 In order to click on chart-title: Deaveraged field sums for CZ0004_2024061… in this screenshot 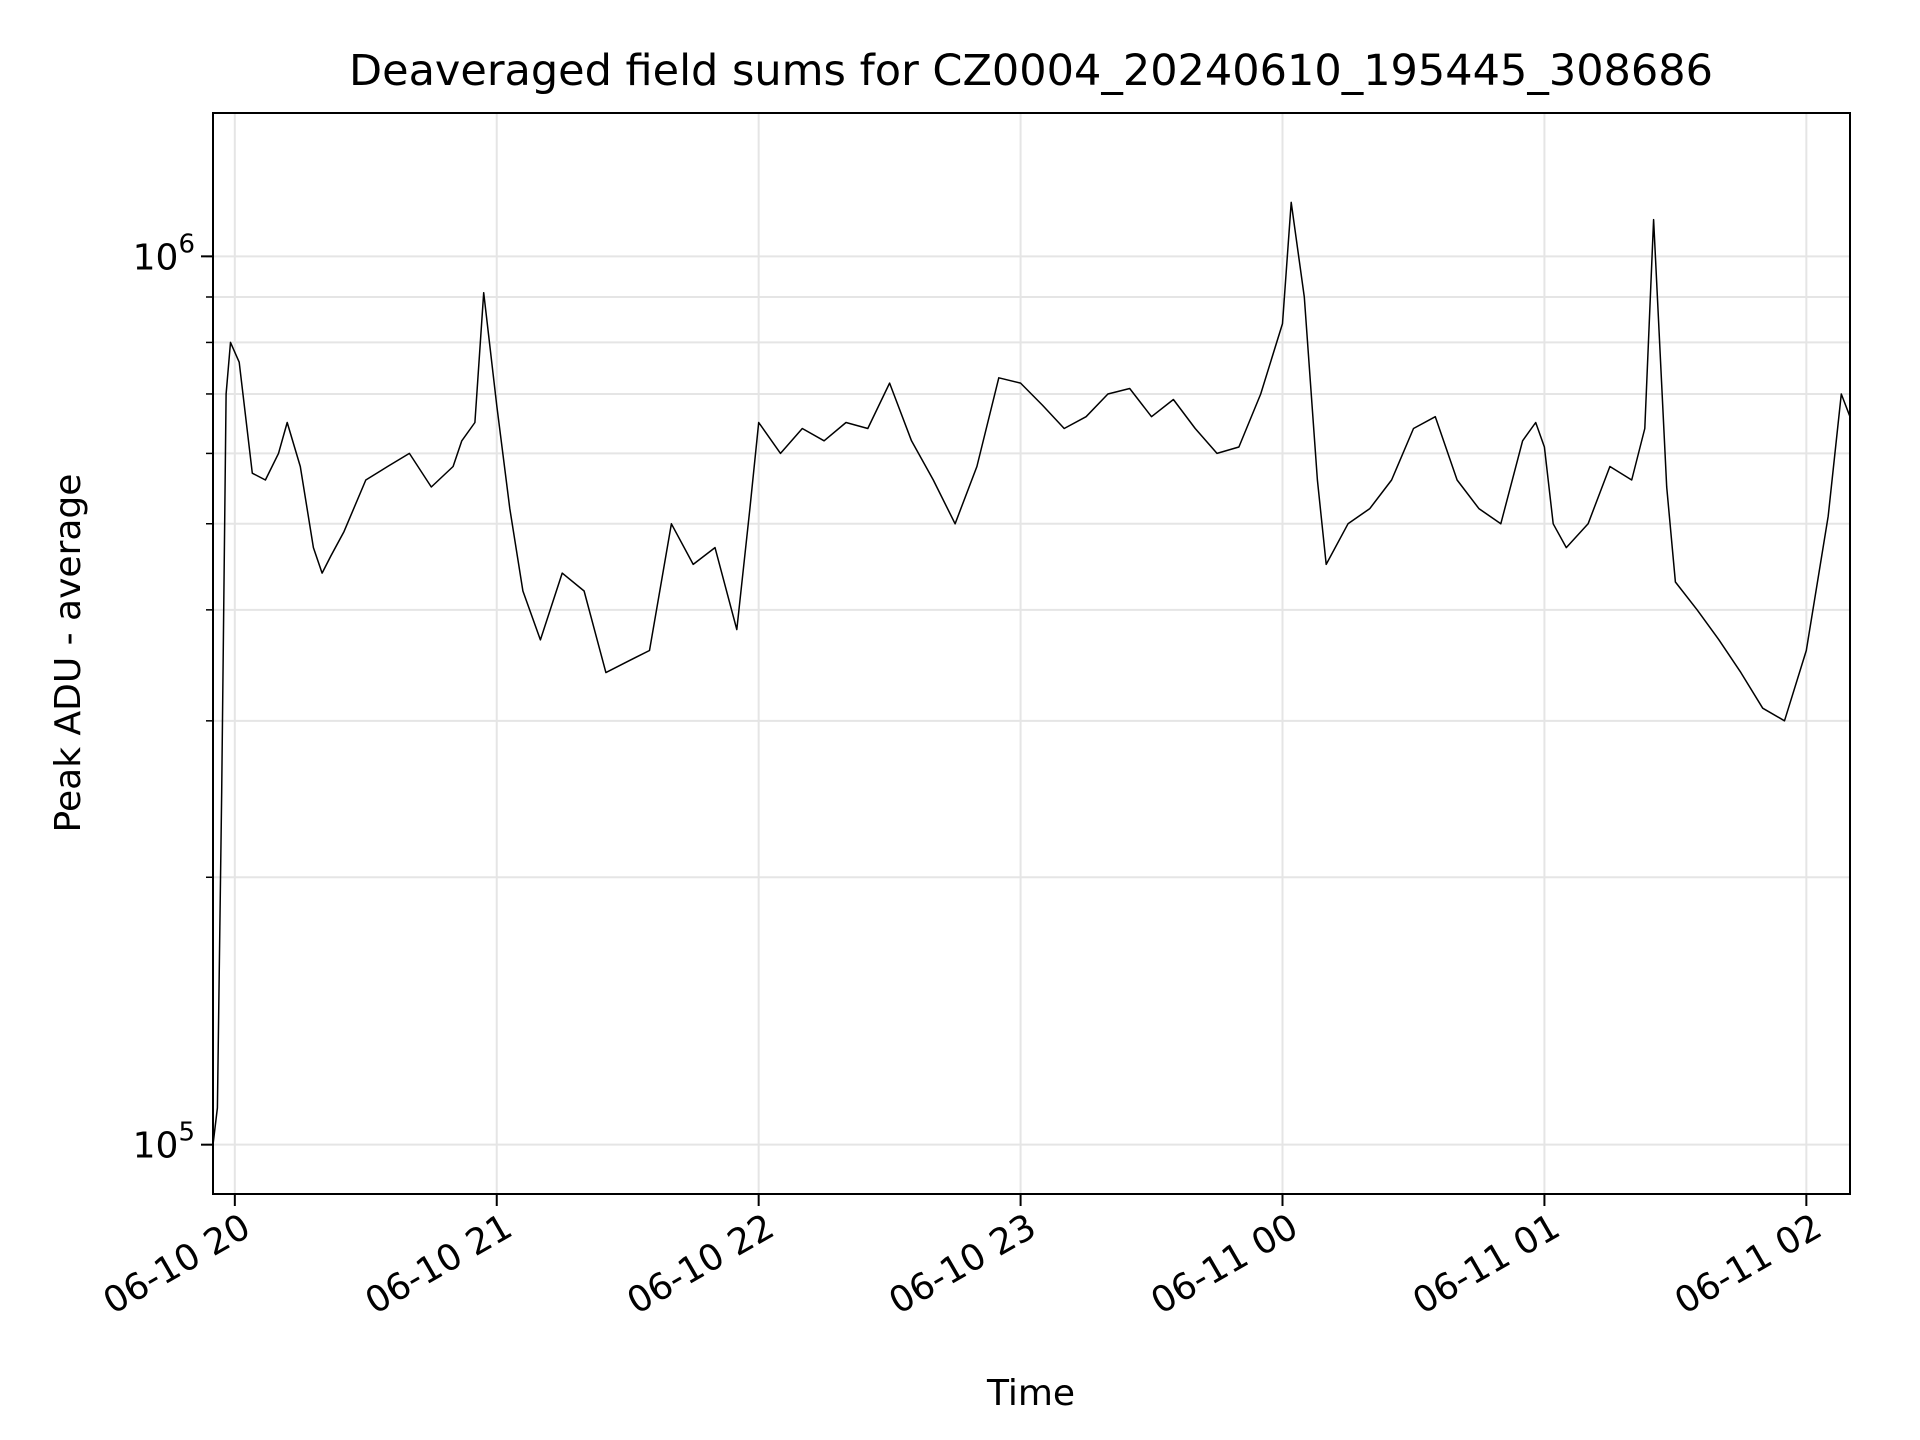, I will do `click(1031, 71)`.